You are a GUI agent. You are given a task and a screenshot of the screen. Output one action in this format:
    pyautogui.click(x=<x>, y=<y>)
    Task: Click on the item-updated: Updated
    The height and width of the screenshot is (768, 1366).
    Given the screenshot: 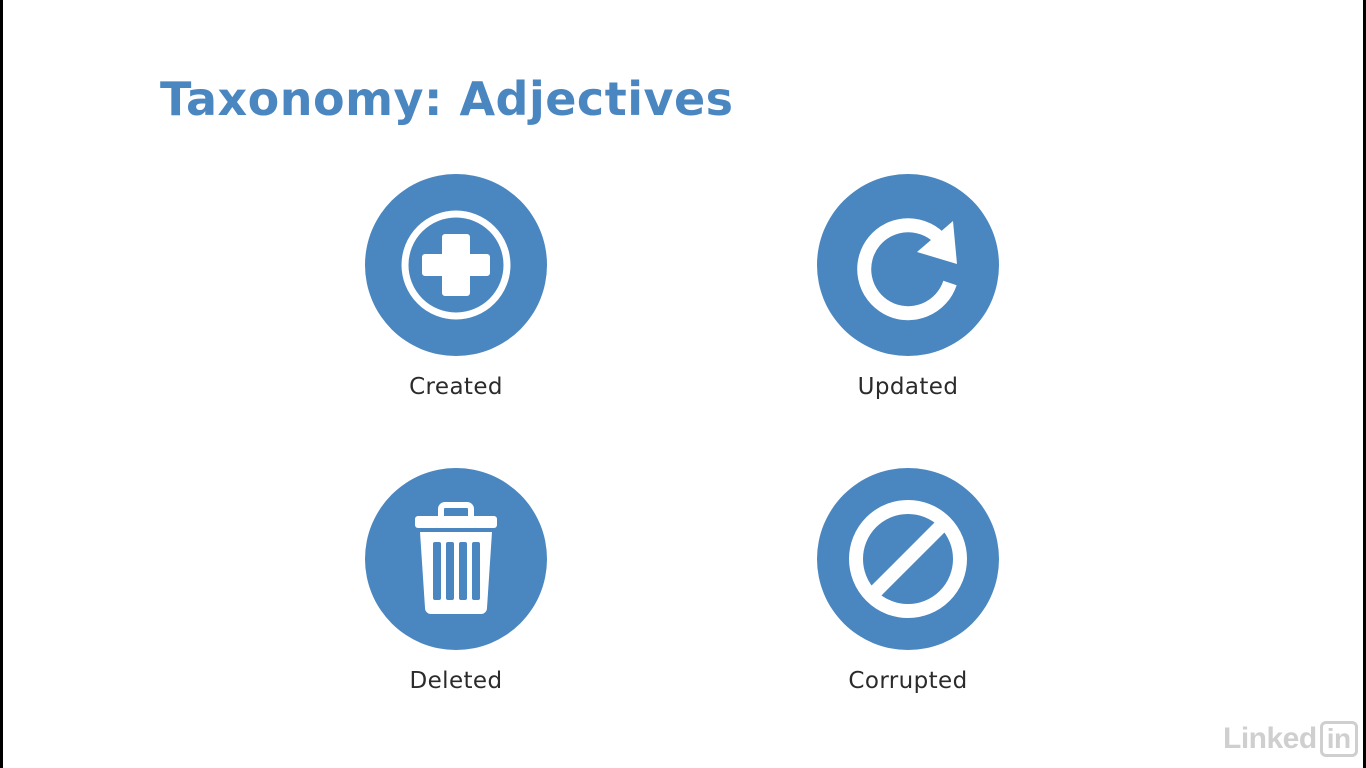 What is the action you would take?
    pyautogui.click(x=907, y=304)
    